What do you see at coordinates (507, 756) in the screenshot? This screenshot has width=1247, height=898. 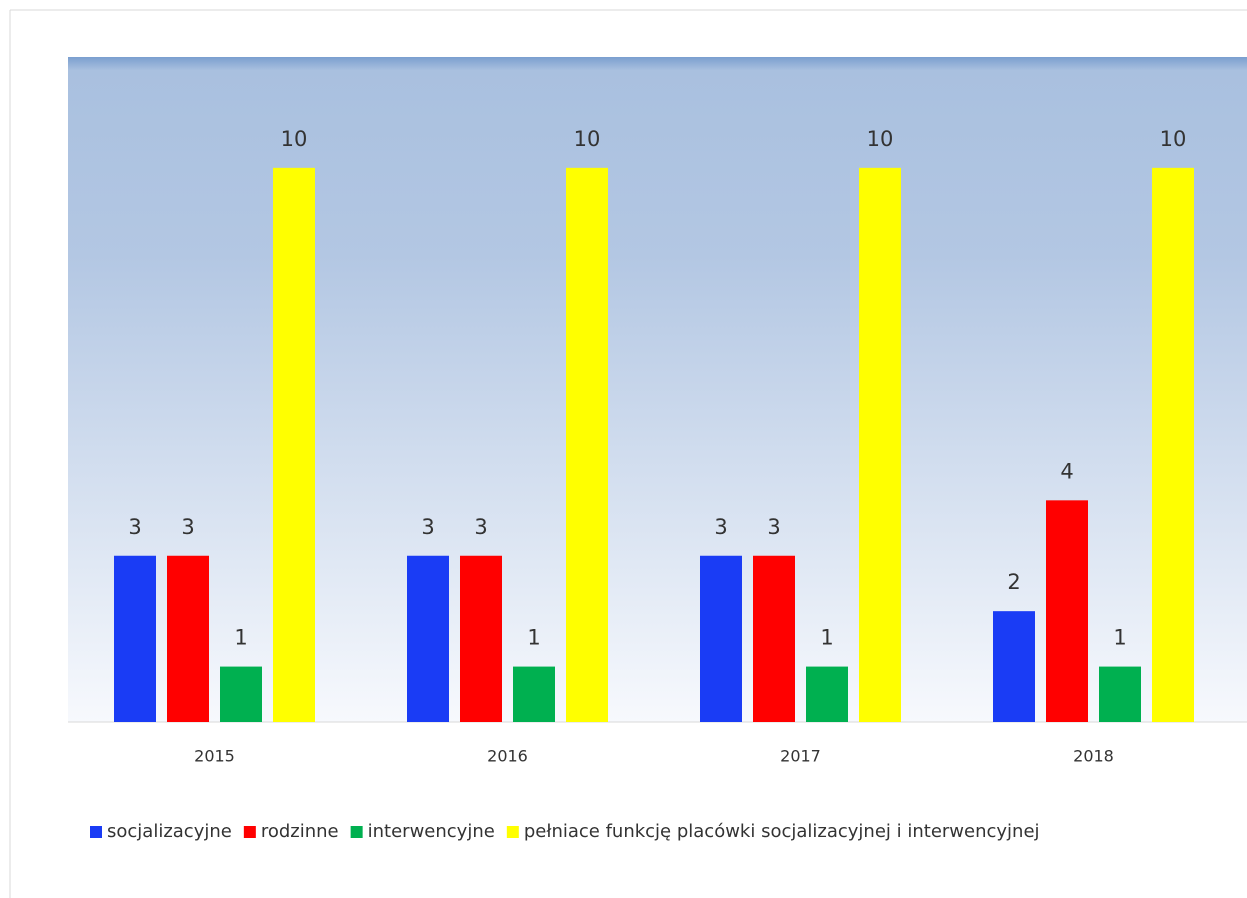 I see `x-tick-label: 2016` at bounding box center [507, 756].